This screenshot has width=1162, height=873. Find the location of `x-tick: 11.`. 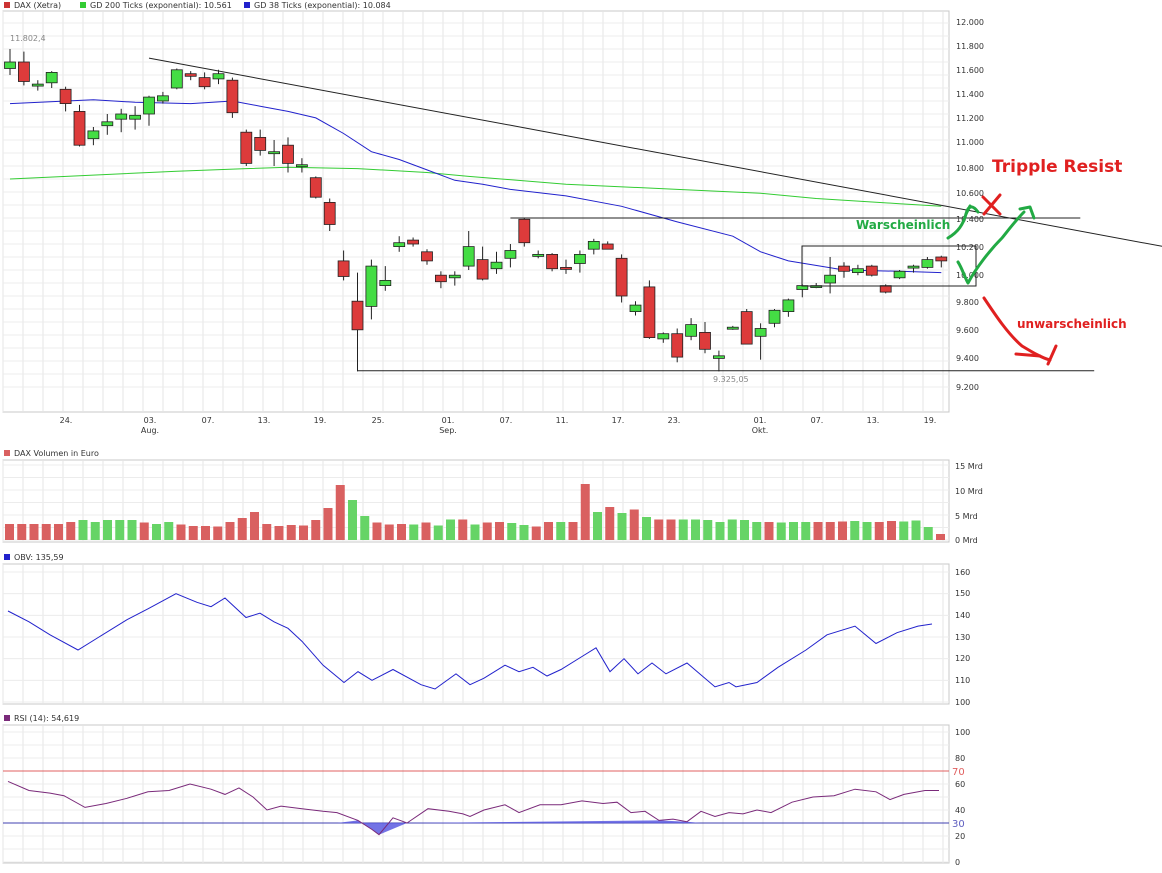

x-tick: 11. is located at coordinates (562, 420).